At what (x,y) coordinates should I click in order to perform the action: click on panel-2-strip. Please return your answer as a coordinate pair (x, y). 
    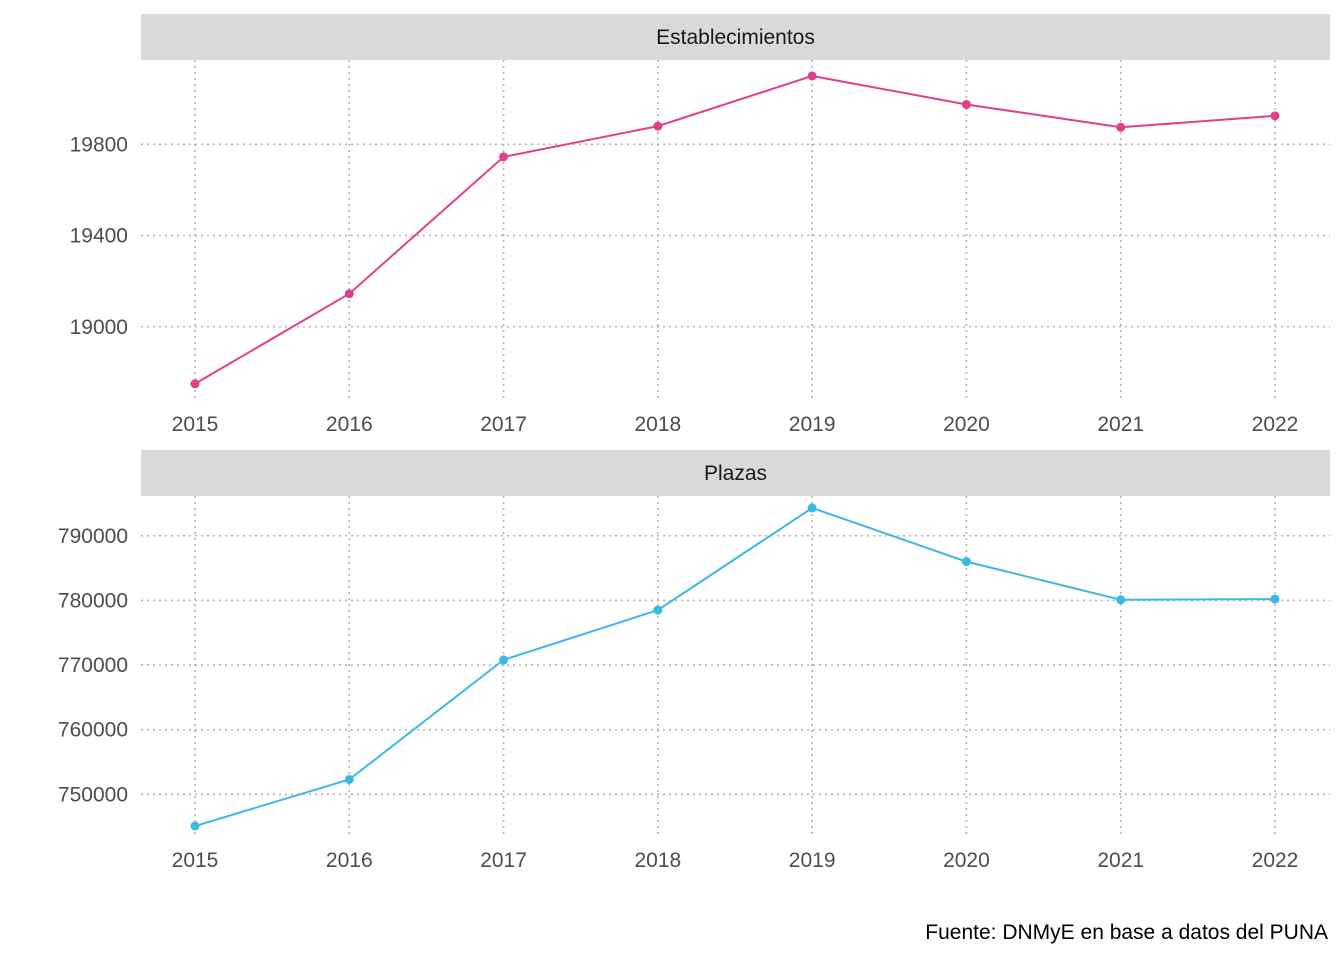
    Looking at the image, I should click on (735, 473).